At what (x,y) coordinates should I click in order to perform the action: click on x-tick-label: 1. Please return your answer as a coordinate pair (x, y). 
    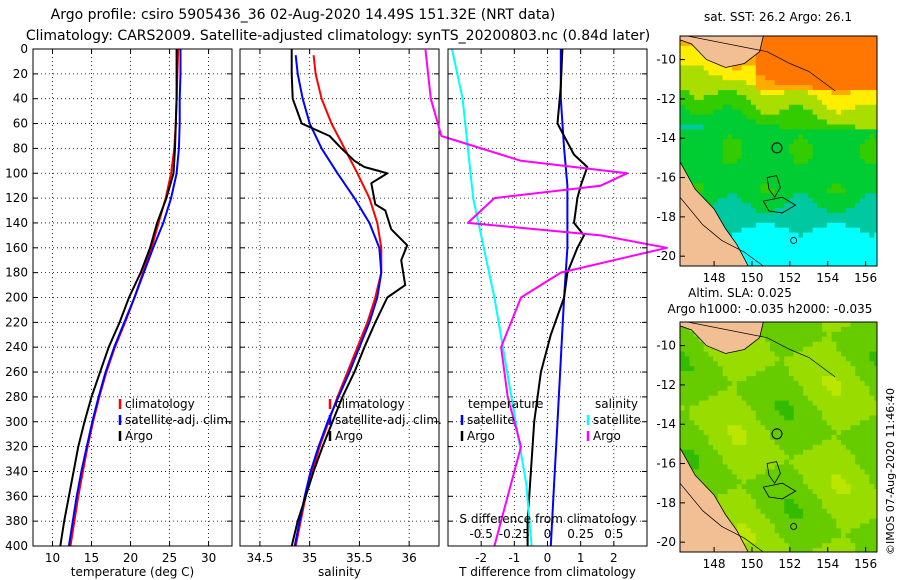
    Looking at the image, I should click on (581, 558).